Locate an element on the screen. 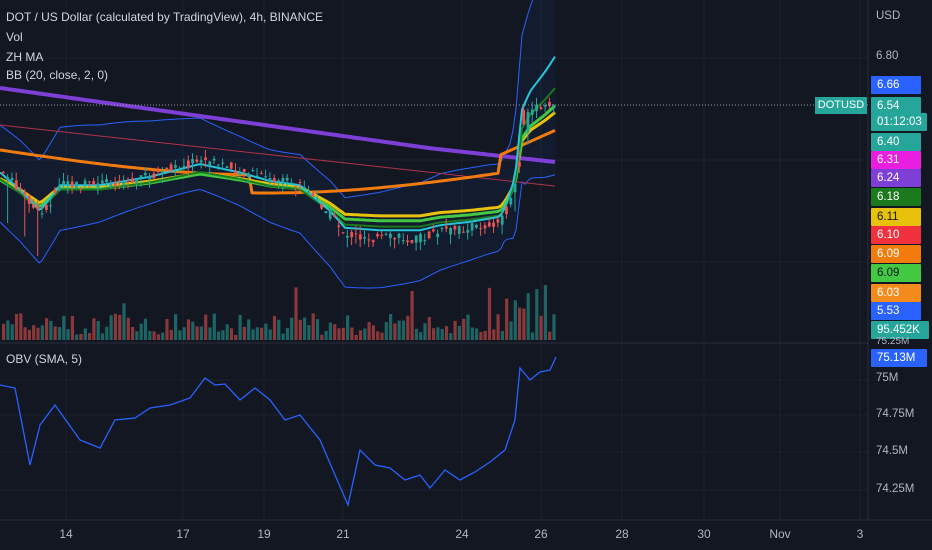  price-tag-countdown: 01:12:03 is located at coordinates (899, 122).